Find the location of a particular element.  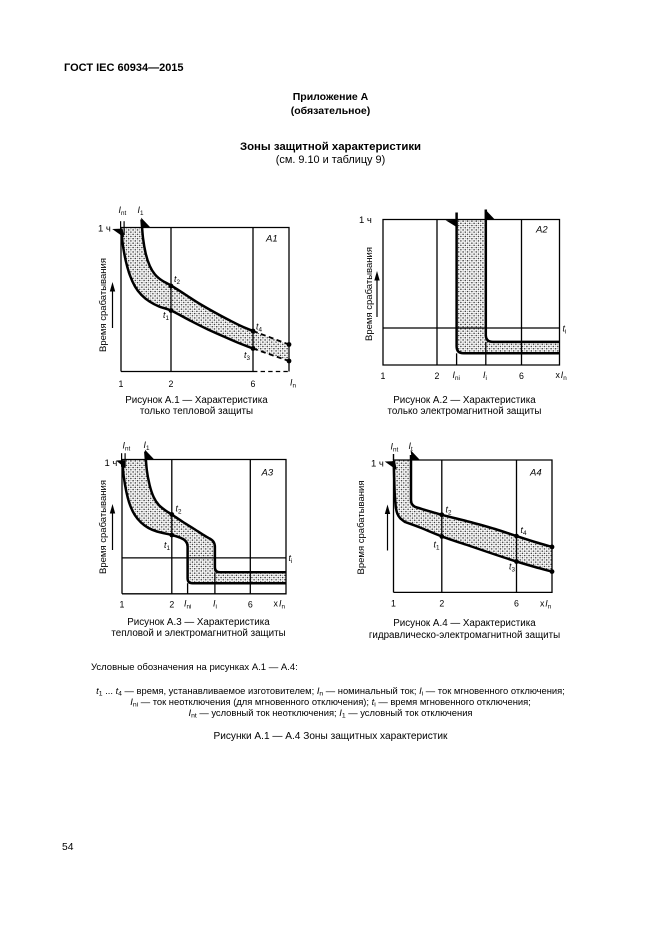

svg-text: It is located at coordinates (411, 447).